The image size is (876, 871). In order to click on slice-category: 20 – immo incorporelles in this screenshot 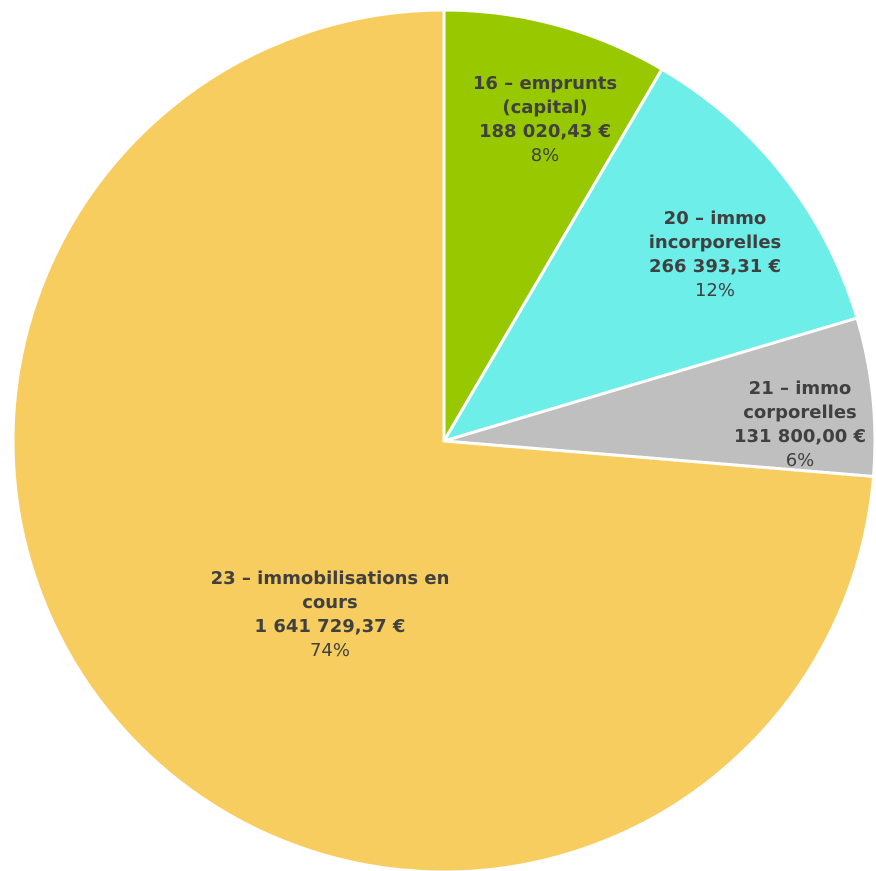, I will do `click(715, 230)`.